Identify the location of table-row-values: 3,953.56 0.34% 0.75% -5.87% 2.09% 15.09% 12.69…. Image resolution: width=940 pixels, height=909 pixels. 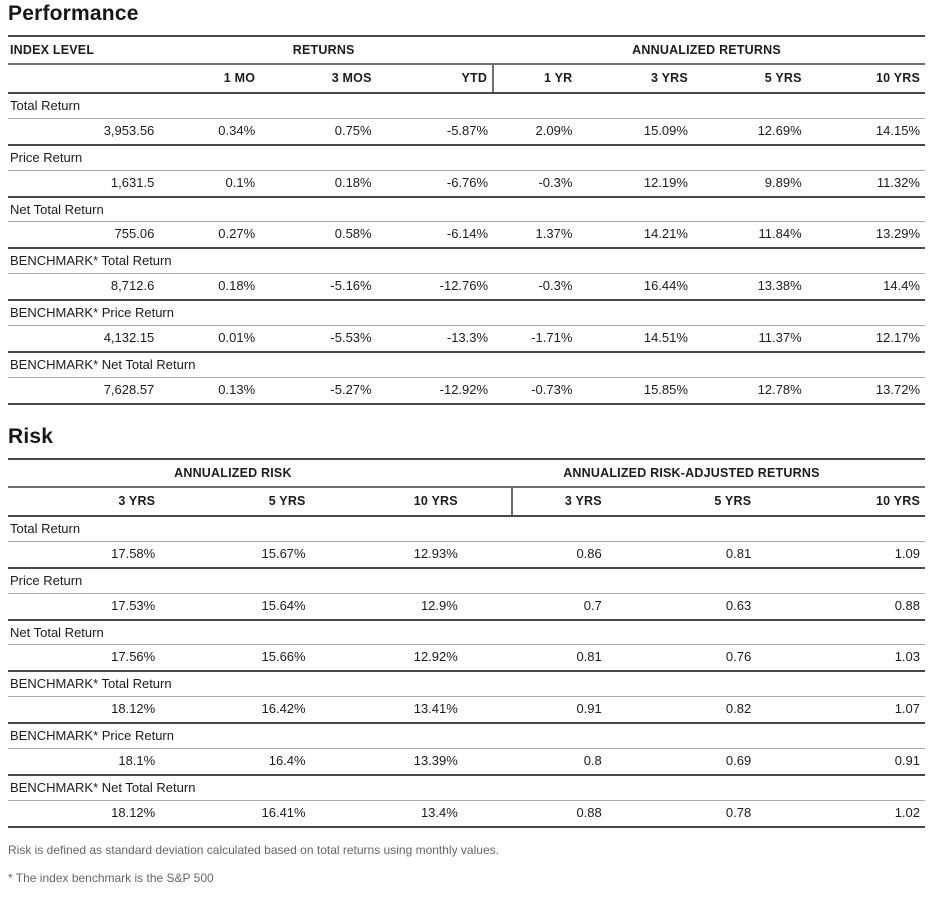
(466, 132).